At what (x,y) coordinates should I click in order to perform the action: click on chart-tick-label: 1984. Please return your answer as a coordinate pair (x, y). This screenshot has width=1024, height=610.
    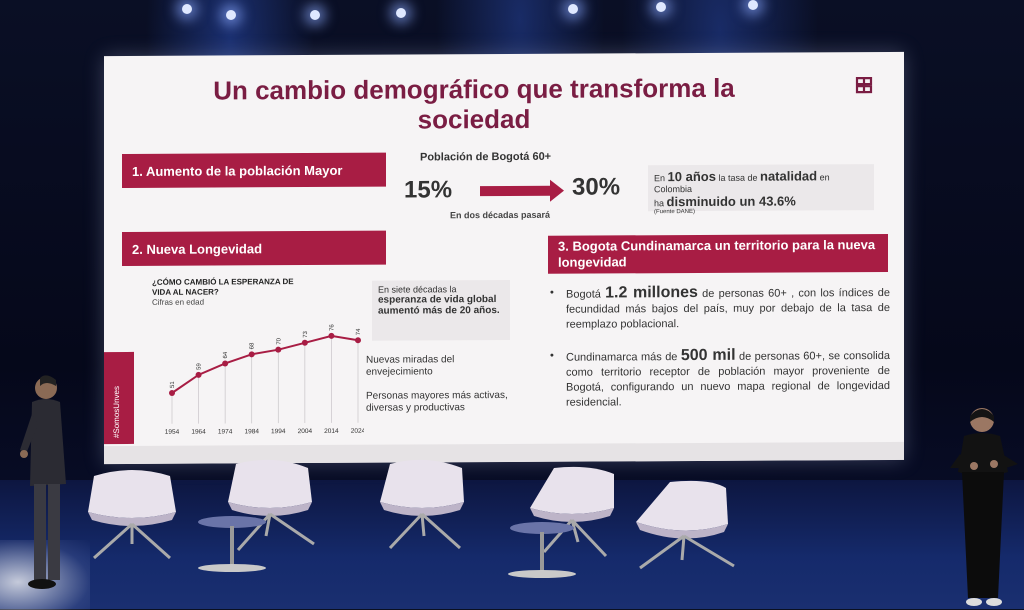
    Looking at the image, I should click on (251, 431).